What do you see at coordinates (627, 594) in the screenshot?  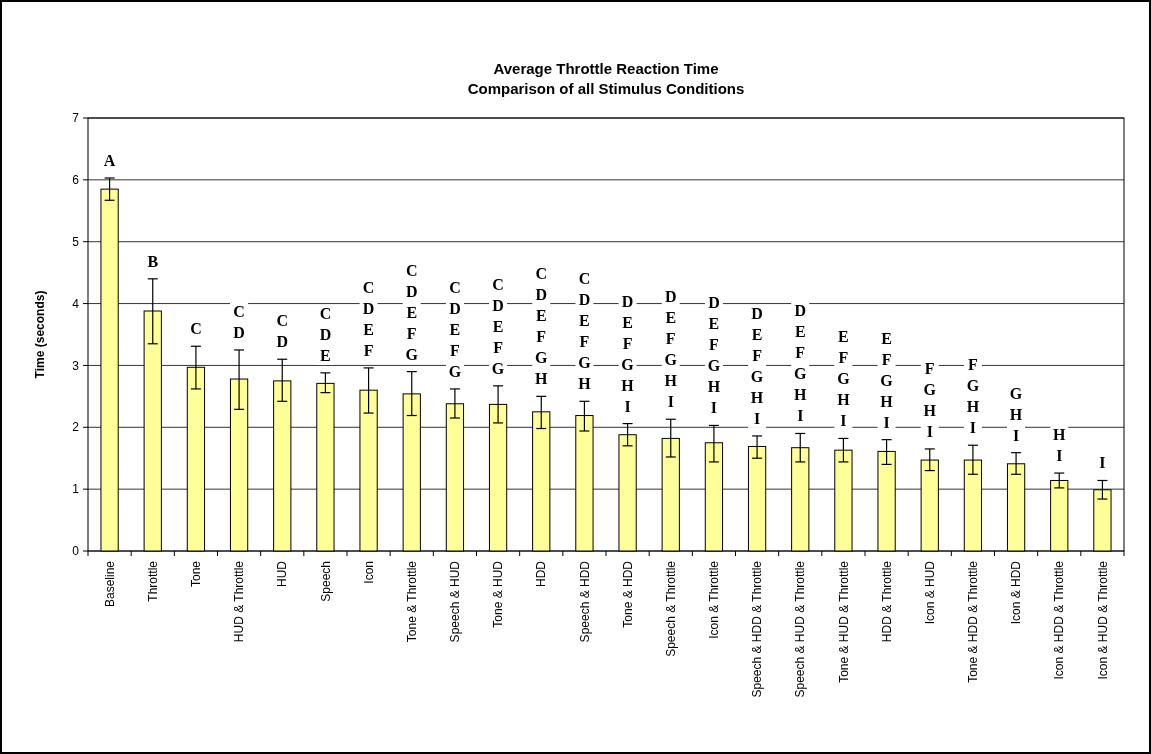 I see `x-tick-label: Tone & HDD` at bounding box center [627, 594].